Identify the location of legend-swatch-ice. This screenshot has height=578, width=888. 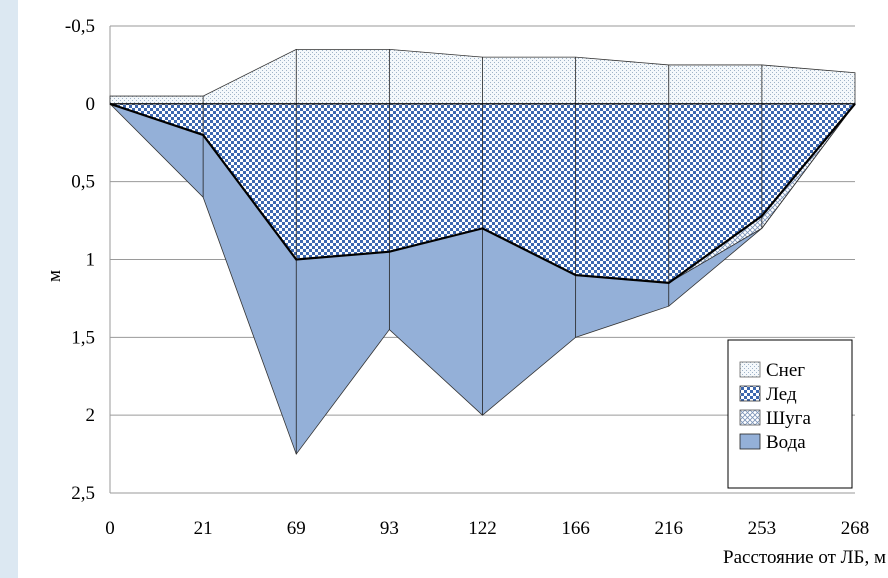
(750, 393).